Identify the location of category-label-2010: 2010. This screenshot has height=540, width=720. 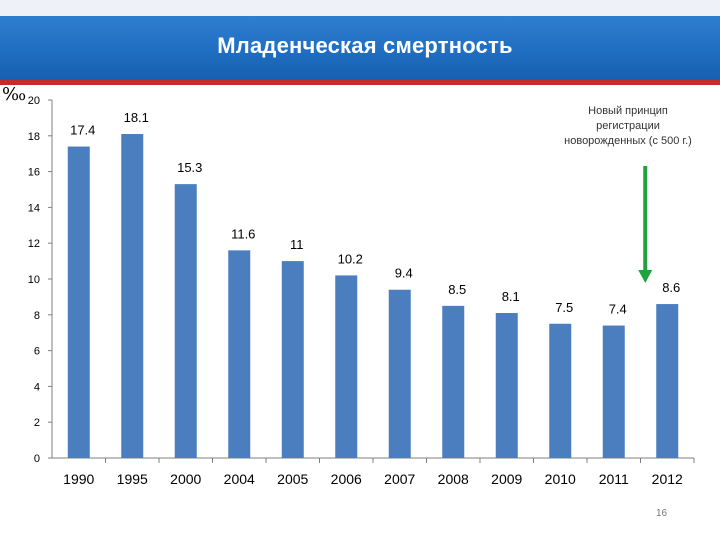
(560, 479).